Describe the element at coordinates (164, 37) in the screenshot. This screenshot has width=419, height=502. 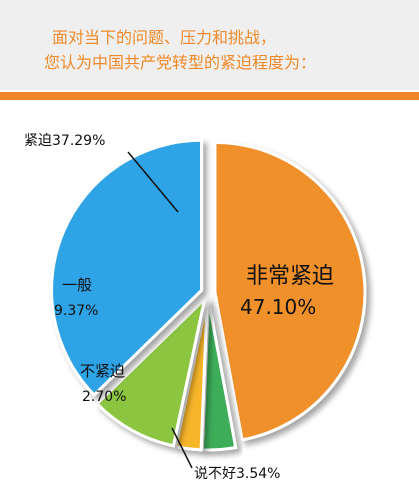
I see `chart-title-line-1: 面对当下的问题、压力和挑战，` at that location.